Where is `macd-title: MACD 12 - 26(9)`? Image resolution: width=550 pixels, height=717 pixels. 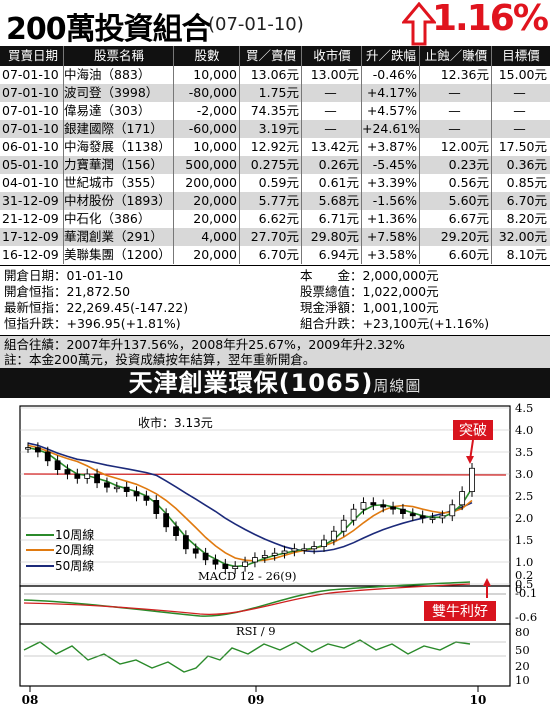
macd-title: MACD 12 - 26(9) is located at coordinates (247, 576).